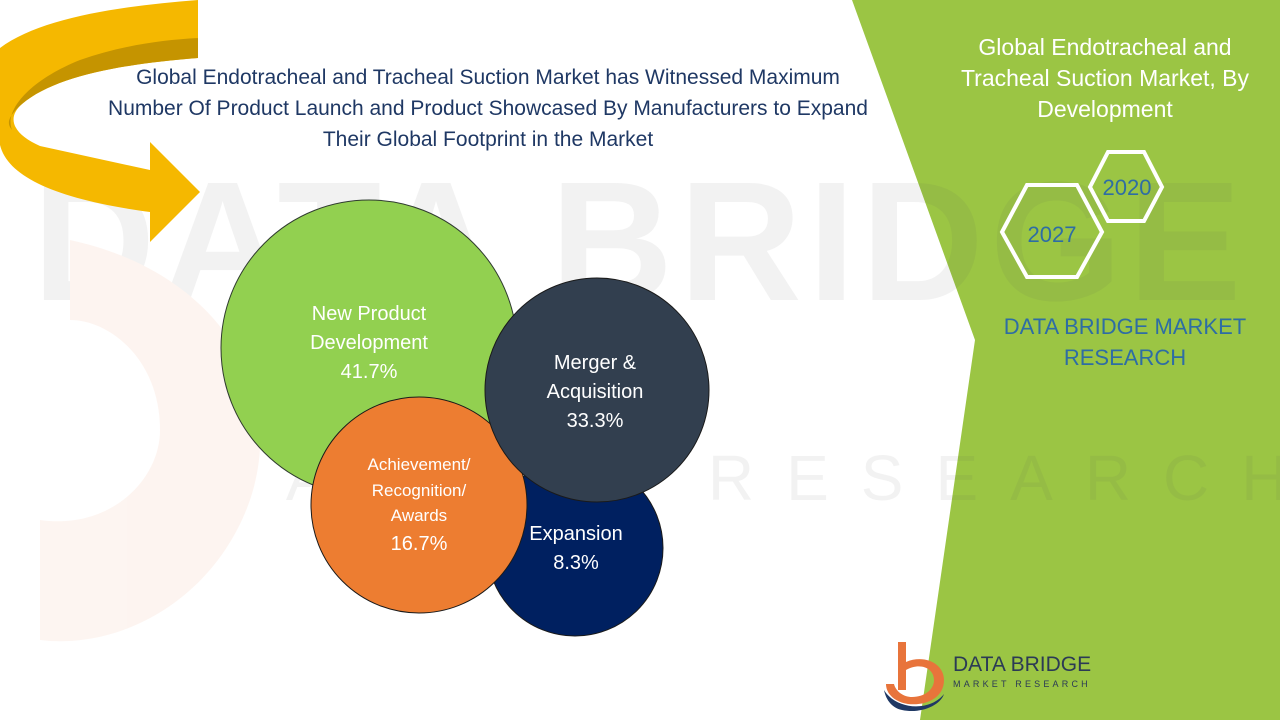  I want to click on label-expansion-line-1: Expansion, so click(575, 534).